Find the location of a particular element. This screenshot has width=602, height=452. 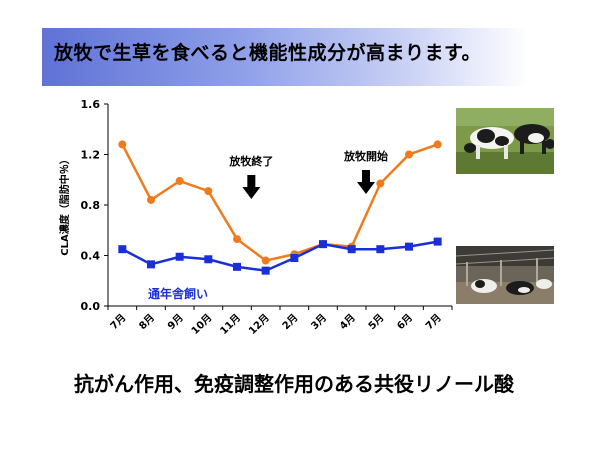

slide-title: 放牧で生草を食べると機能性成分が高まります。 is located at coordinates (268, 53).